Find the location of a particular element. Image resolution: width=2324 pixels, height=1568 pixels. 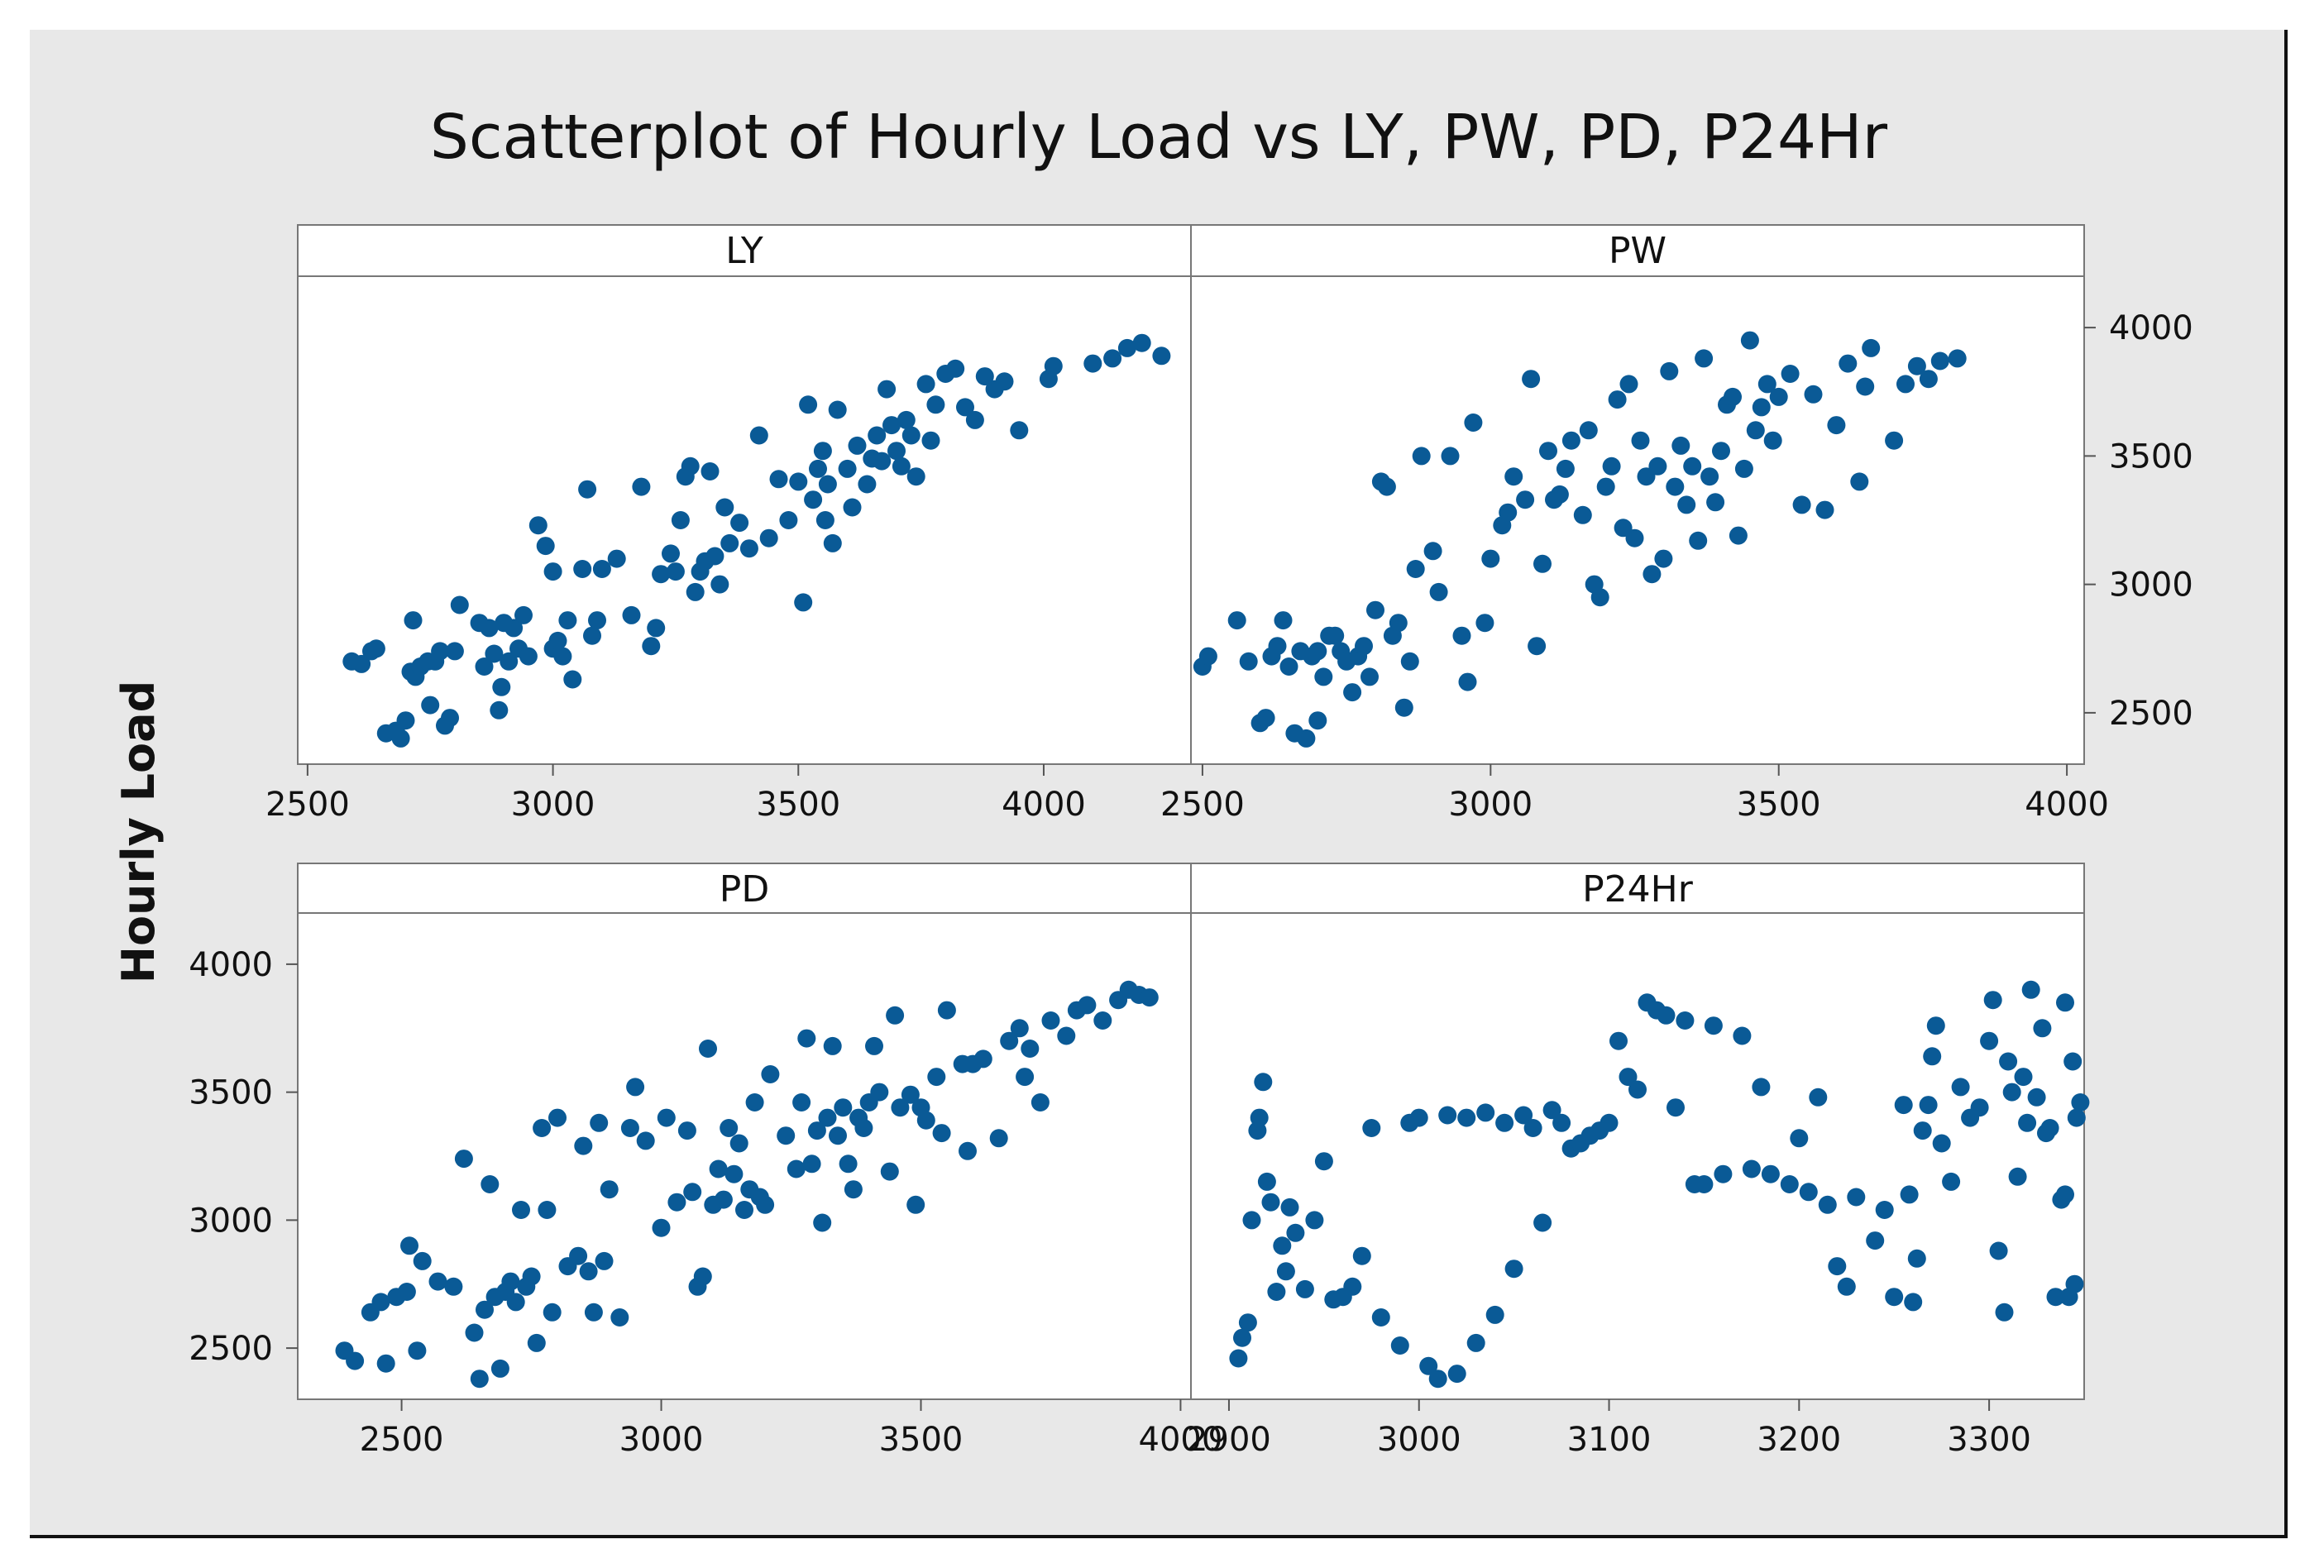

panel-p24hr: P24Hr 2900 3000 3100 3200 3300 is located at coordinates (1639, 1161).